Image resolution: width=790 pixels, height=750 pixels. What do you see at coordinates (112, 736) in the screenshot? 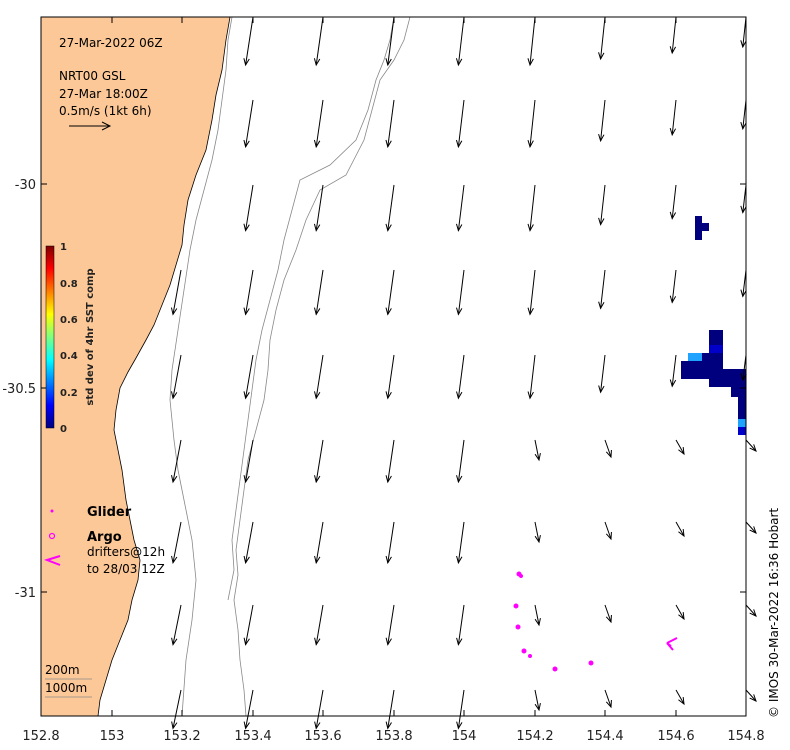
I see `x-tick-label: 153` at bounding box center [112, 736].